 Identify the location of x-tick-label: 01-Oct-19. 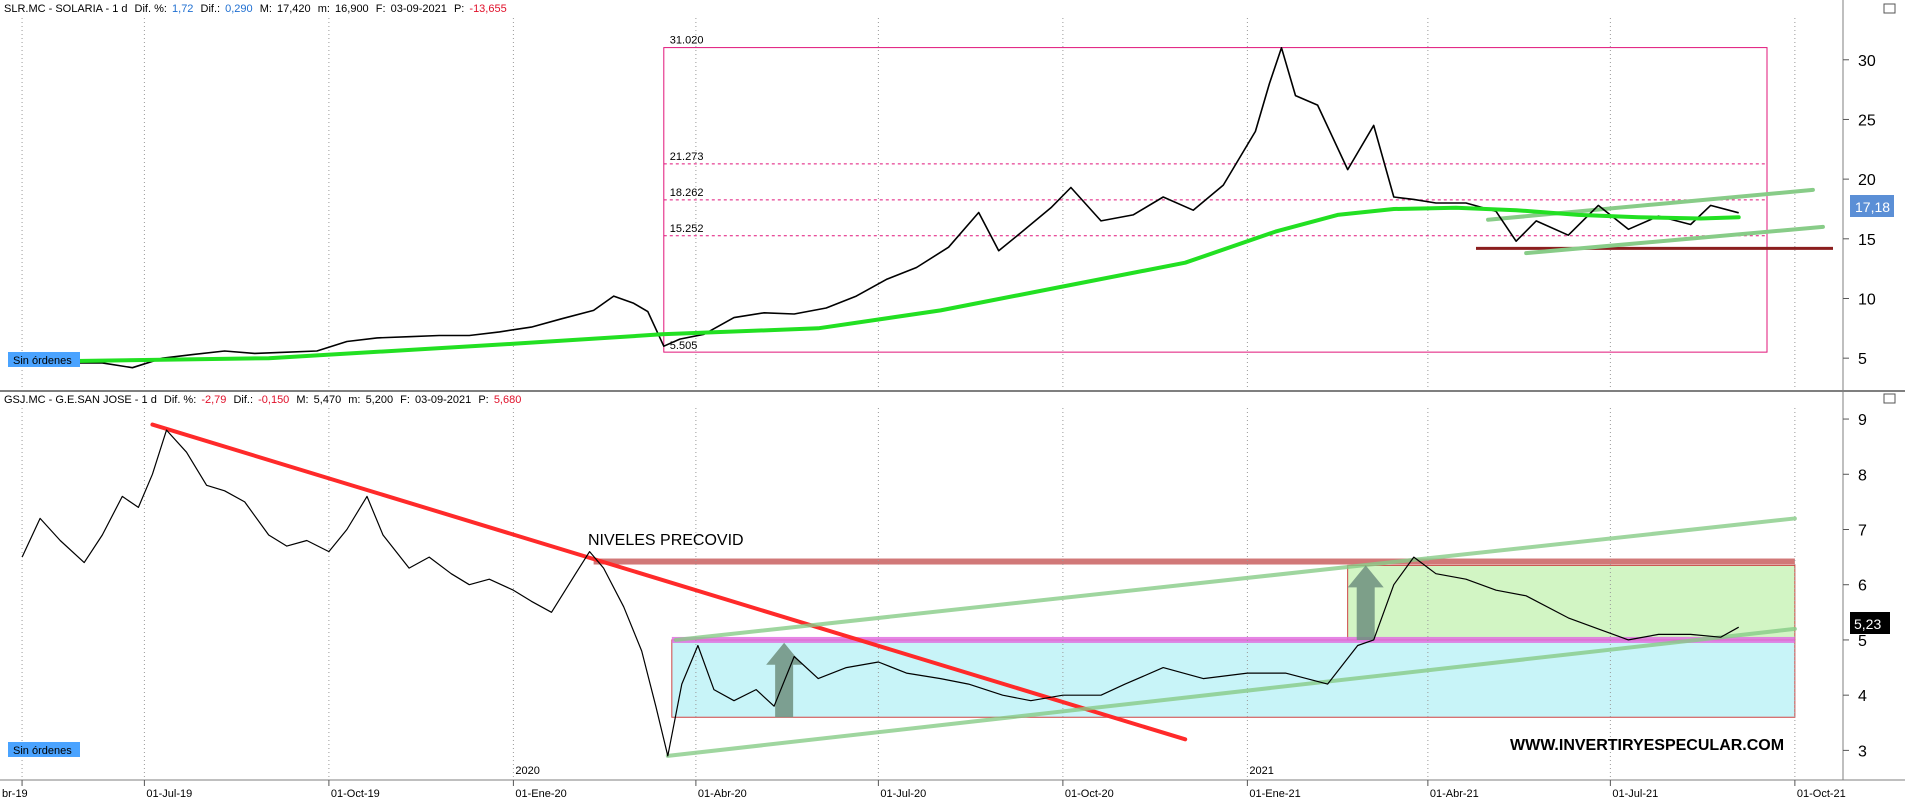
(355, 794).